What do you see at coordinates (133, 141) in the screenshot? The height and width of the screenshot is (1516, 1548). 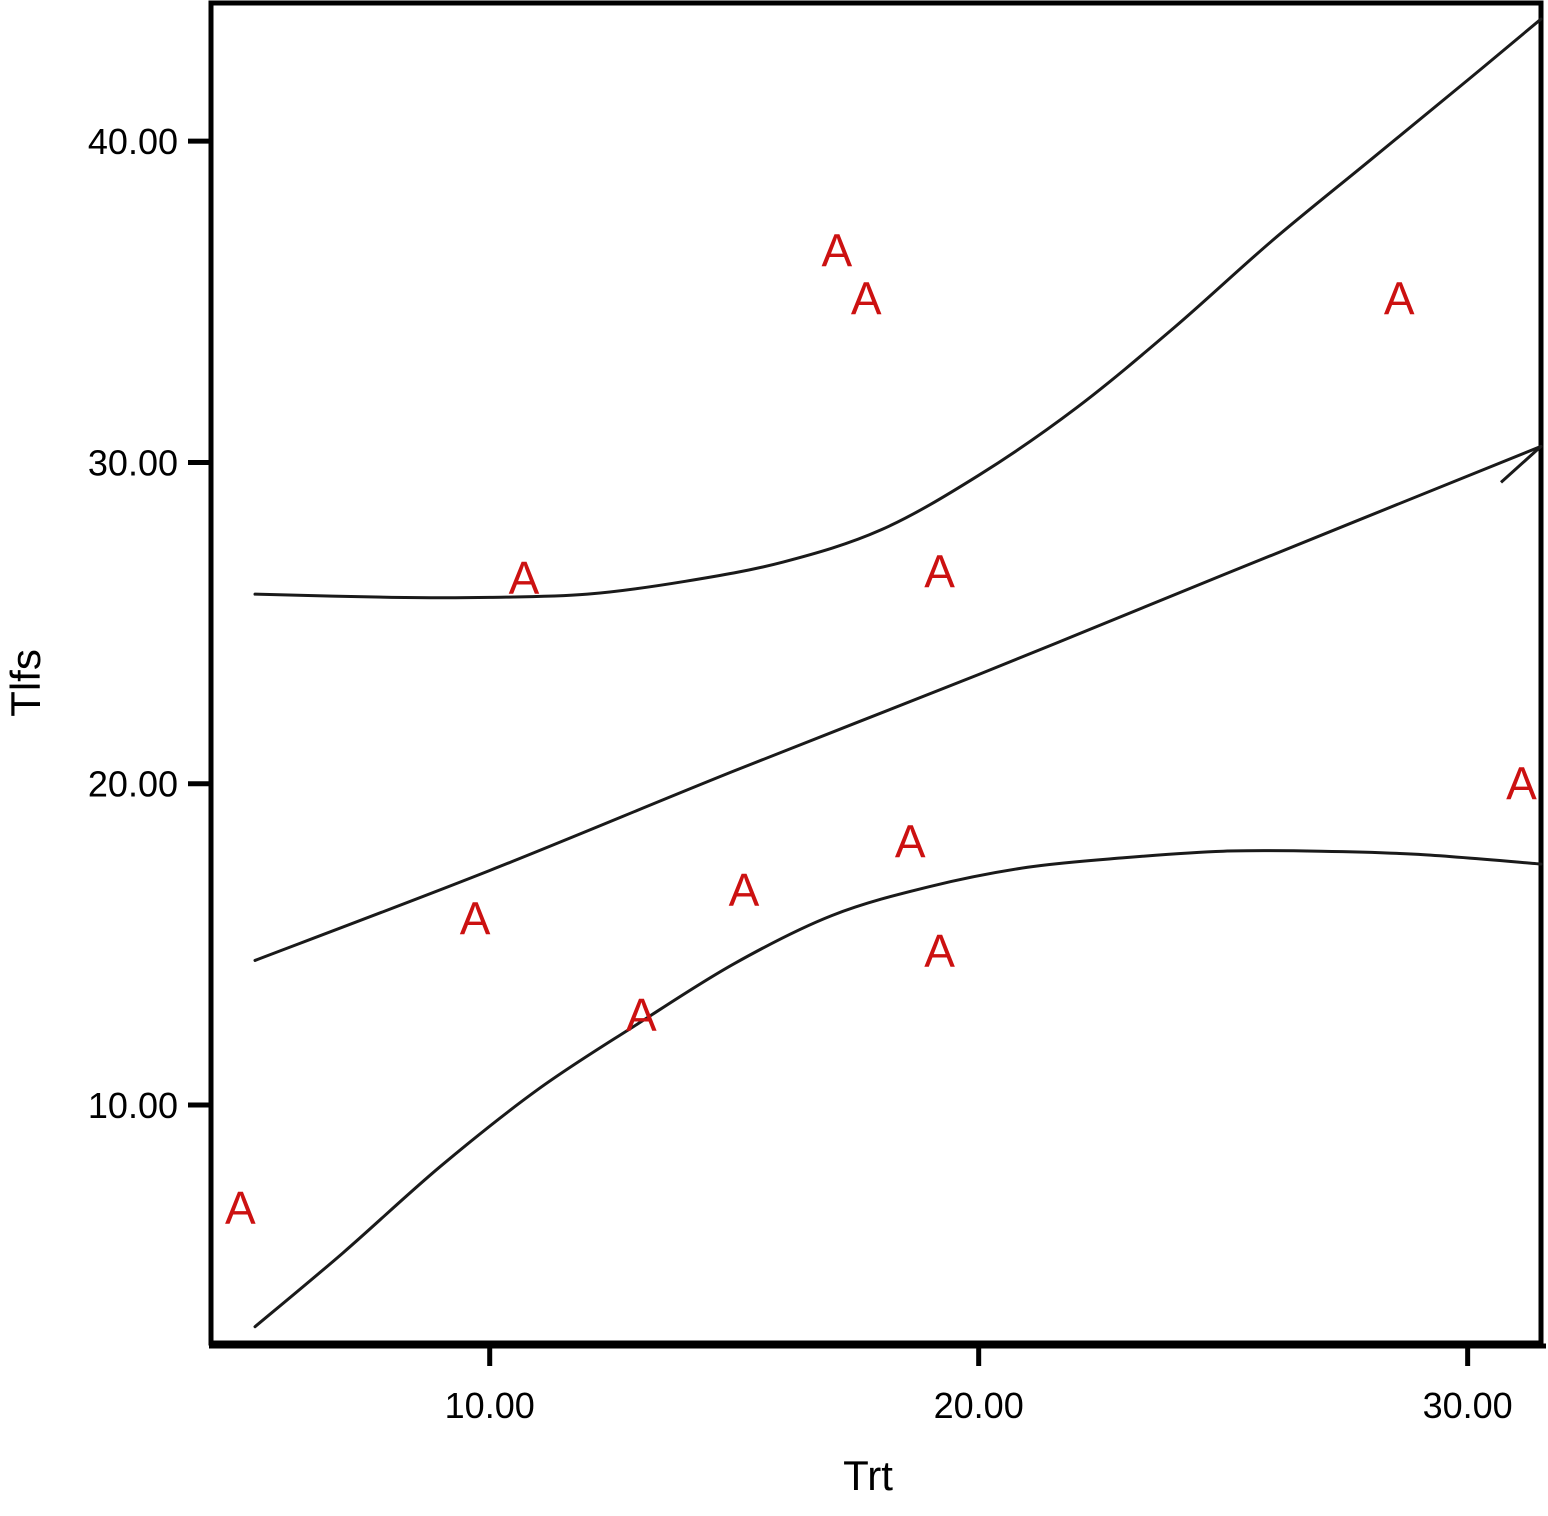 I see `y-tick-label: 40.00` at bounding box center [133, 141].